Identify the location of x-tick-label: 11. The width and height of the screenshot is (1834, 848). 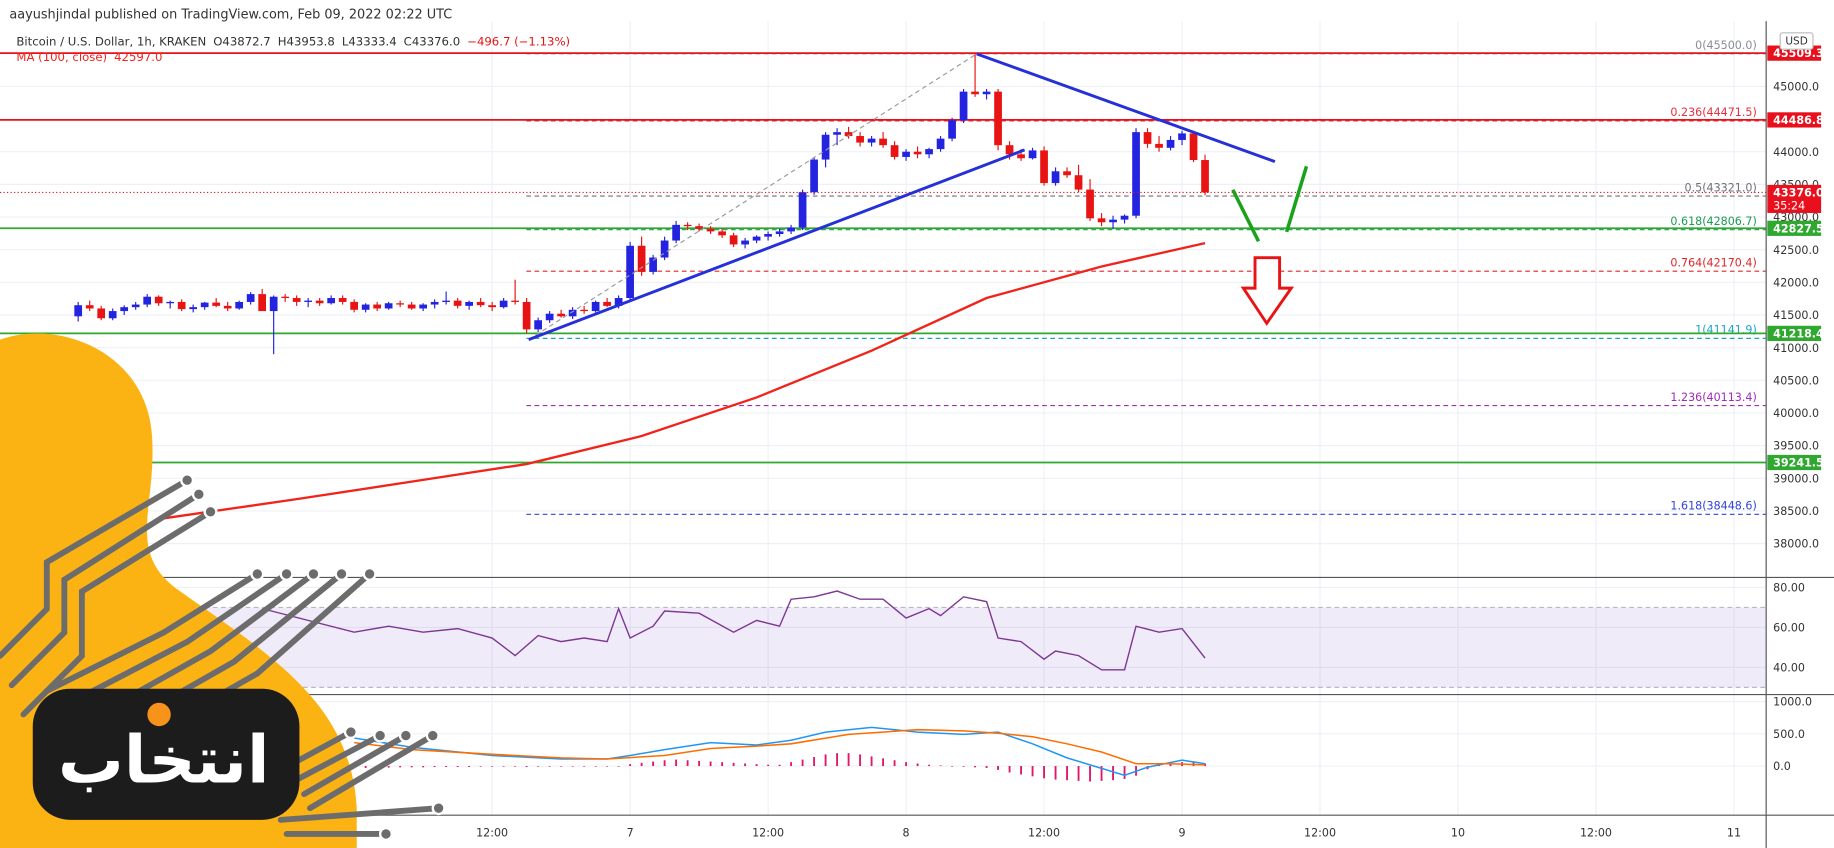
(1734, 832).